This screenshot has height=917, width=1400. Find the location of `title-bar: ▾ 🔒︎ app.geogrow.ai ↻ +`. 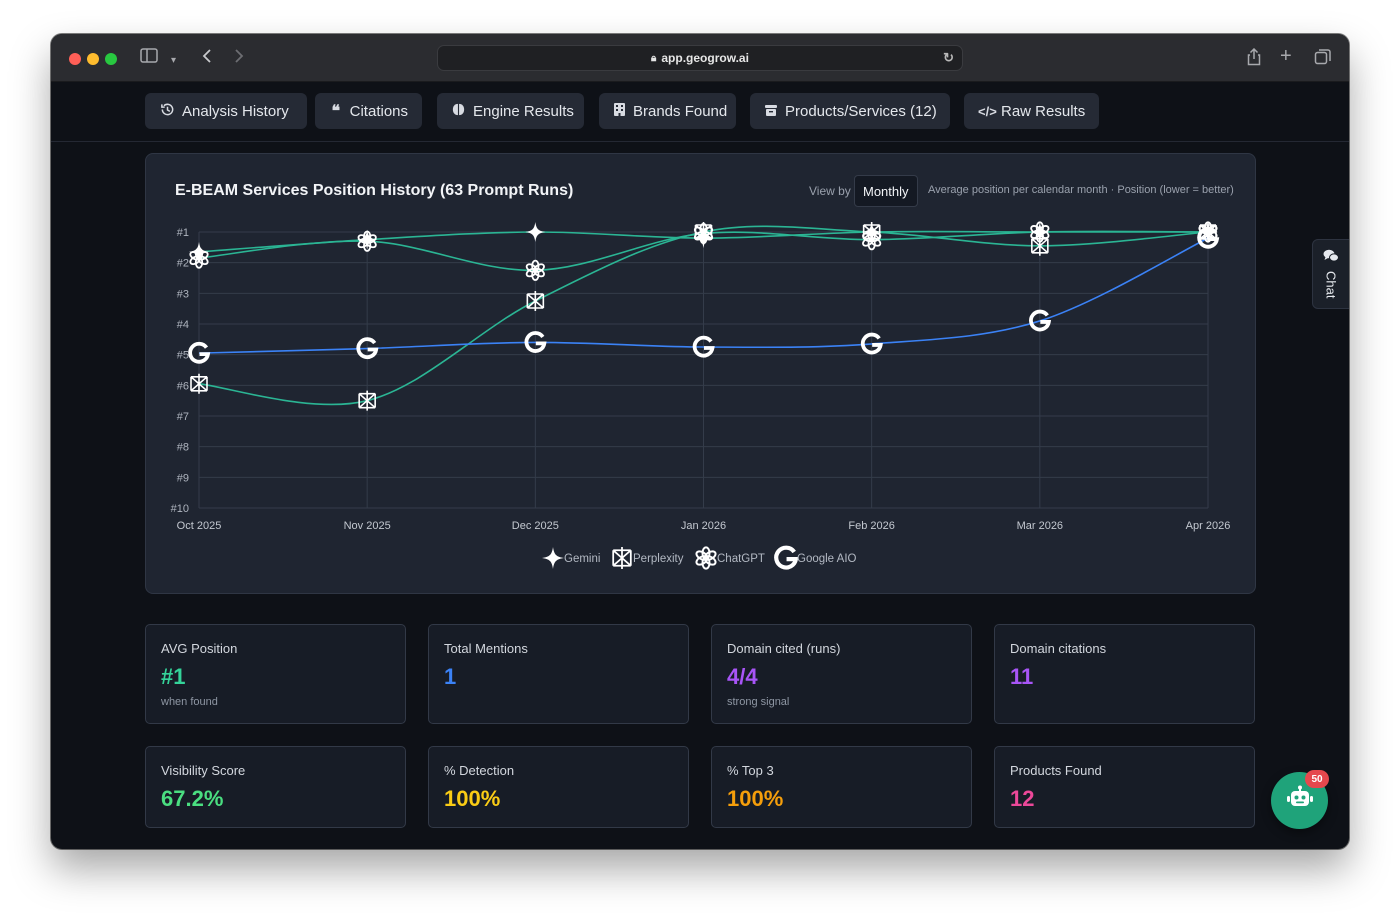

title-bar: ▾ 🔒︎ app.geogrow.ai ↻ + is located at coordinates (700, 58).